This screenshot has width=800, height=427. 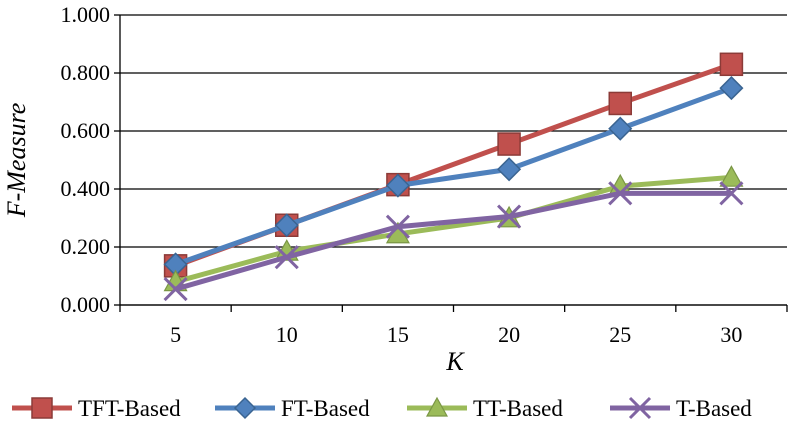 What do you see at coordinates (509, 334) in the screenshot?
I see `x-tick-label: 20` at bounding box center [509, 334].